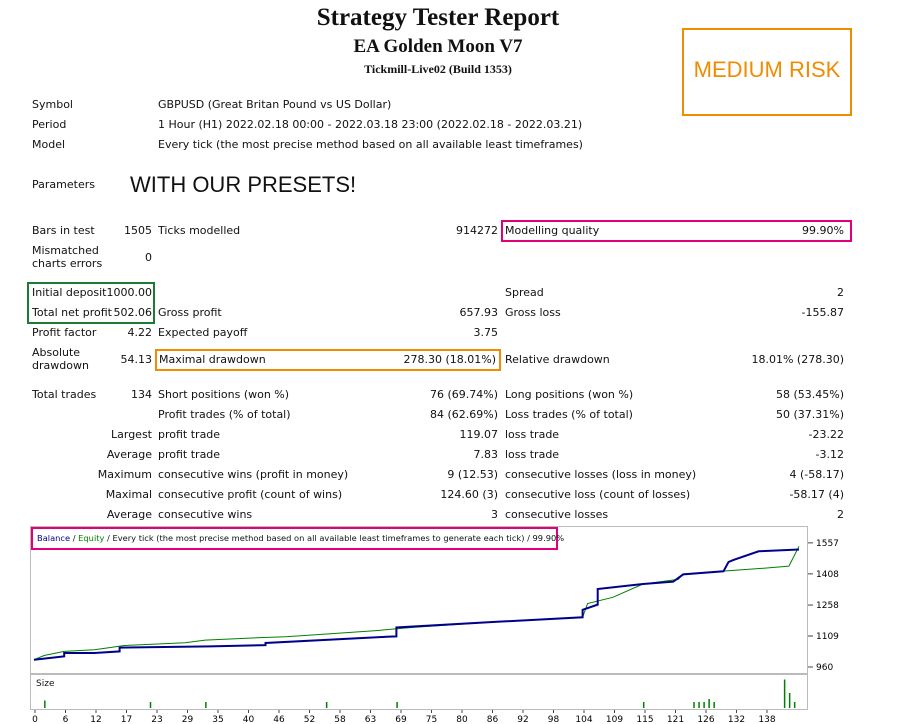 This screenshot has width=912, height=724. What do you see at coordinates (188, 719) in the screenshot?
I see `x-tick-label: 29` at bounding box center [188, 719].